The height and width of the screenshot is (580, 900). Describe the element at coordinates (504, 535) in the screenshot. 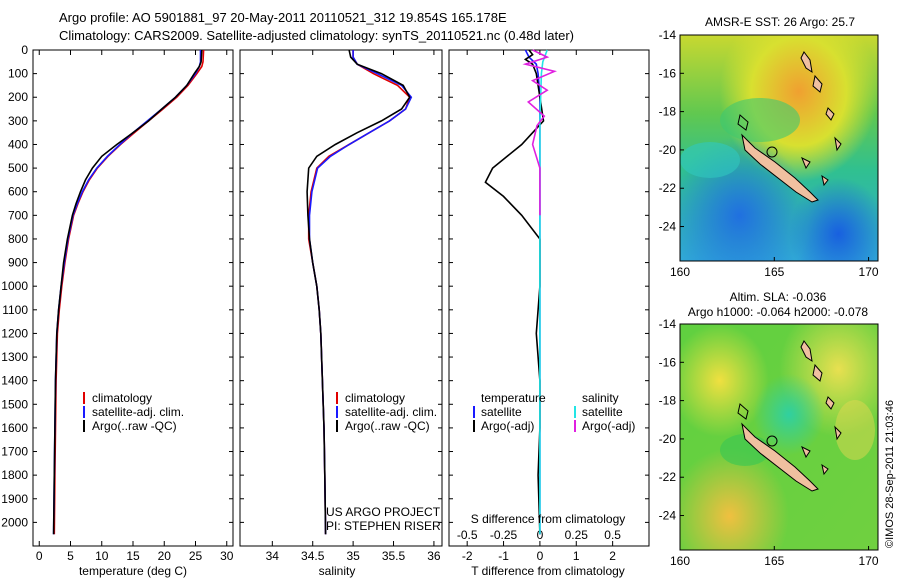

I see `s-tick-label: -0.25` at that location.